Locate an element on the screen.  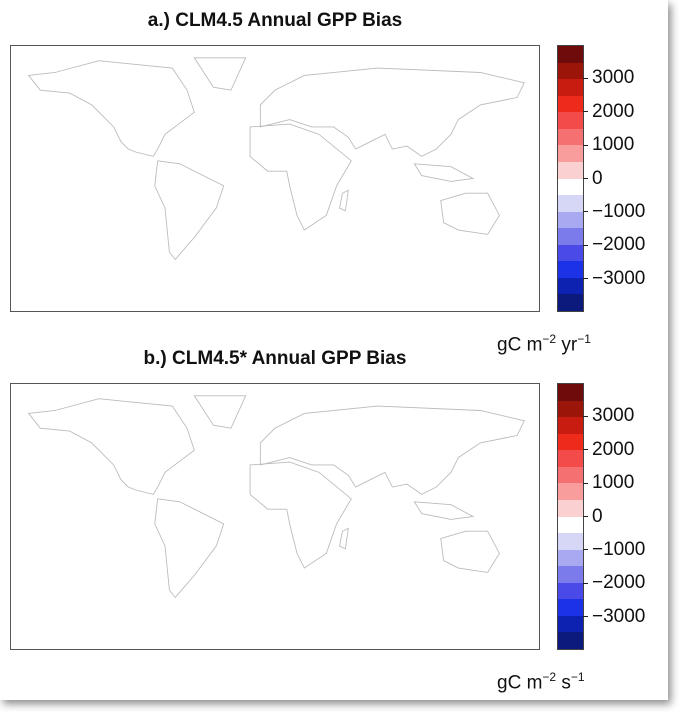
panel-b-unit: gC m−2 s−1 is located at coordinates (541, 682).